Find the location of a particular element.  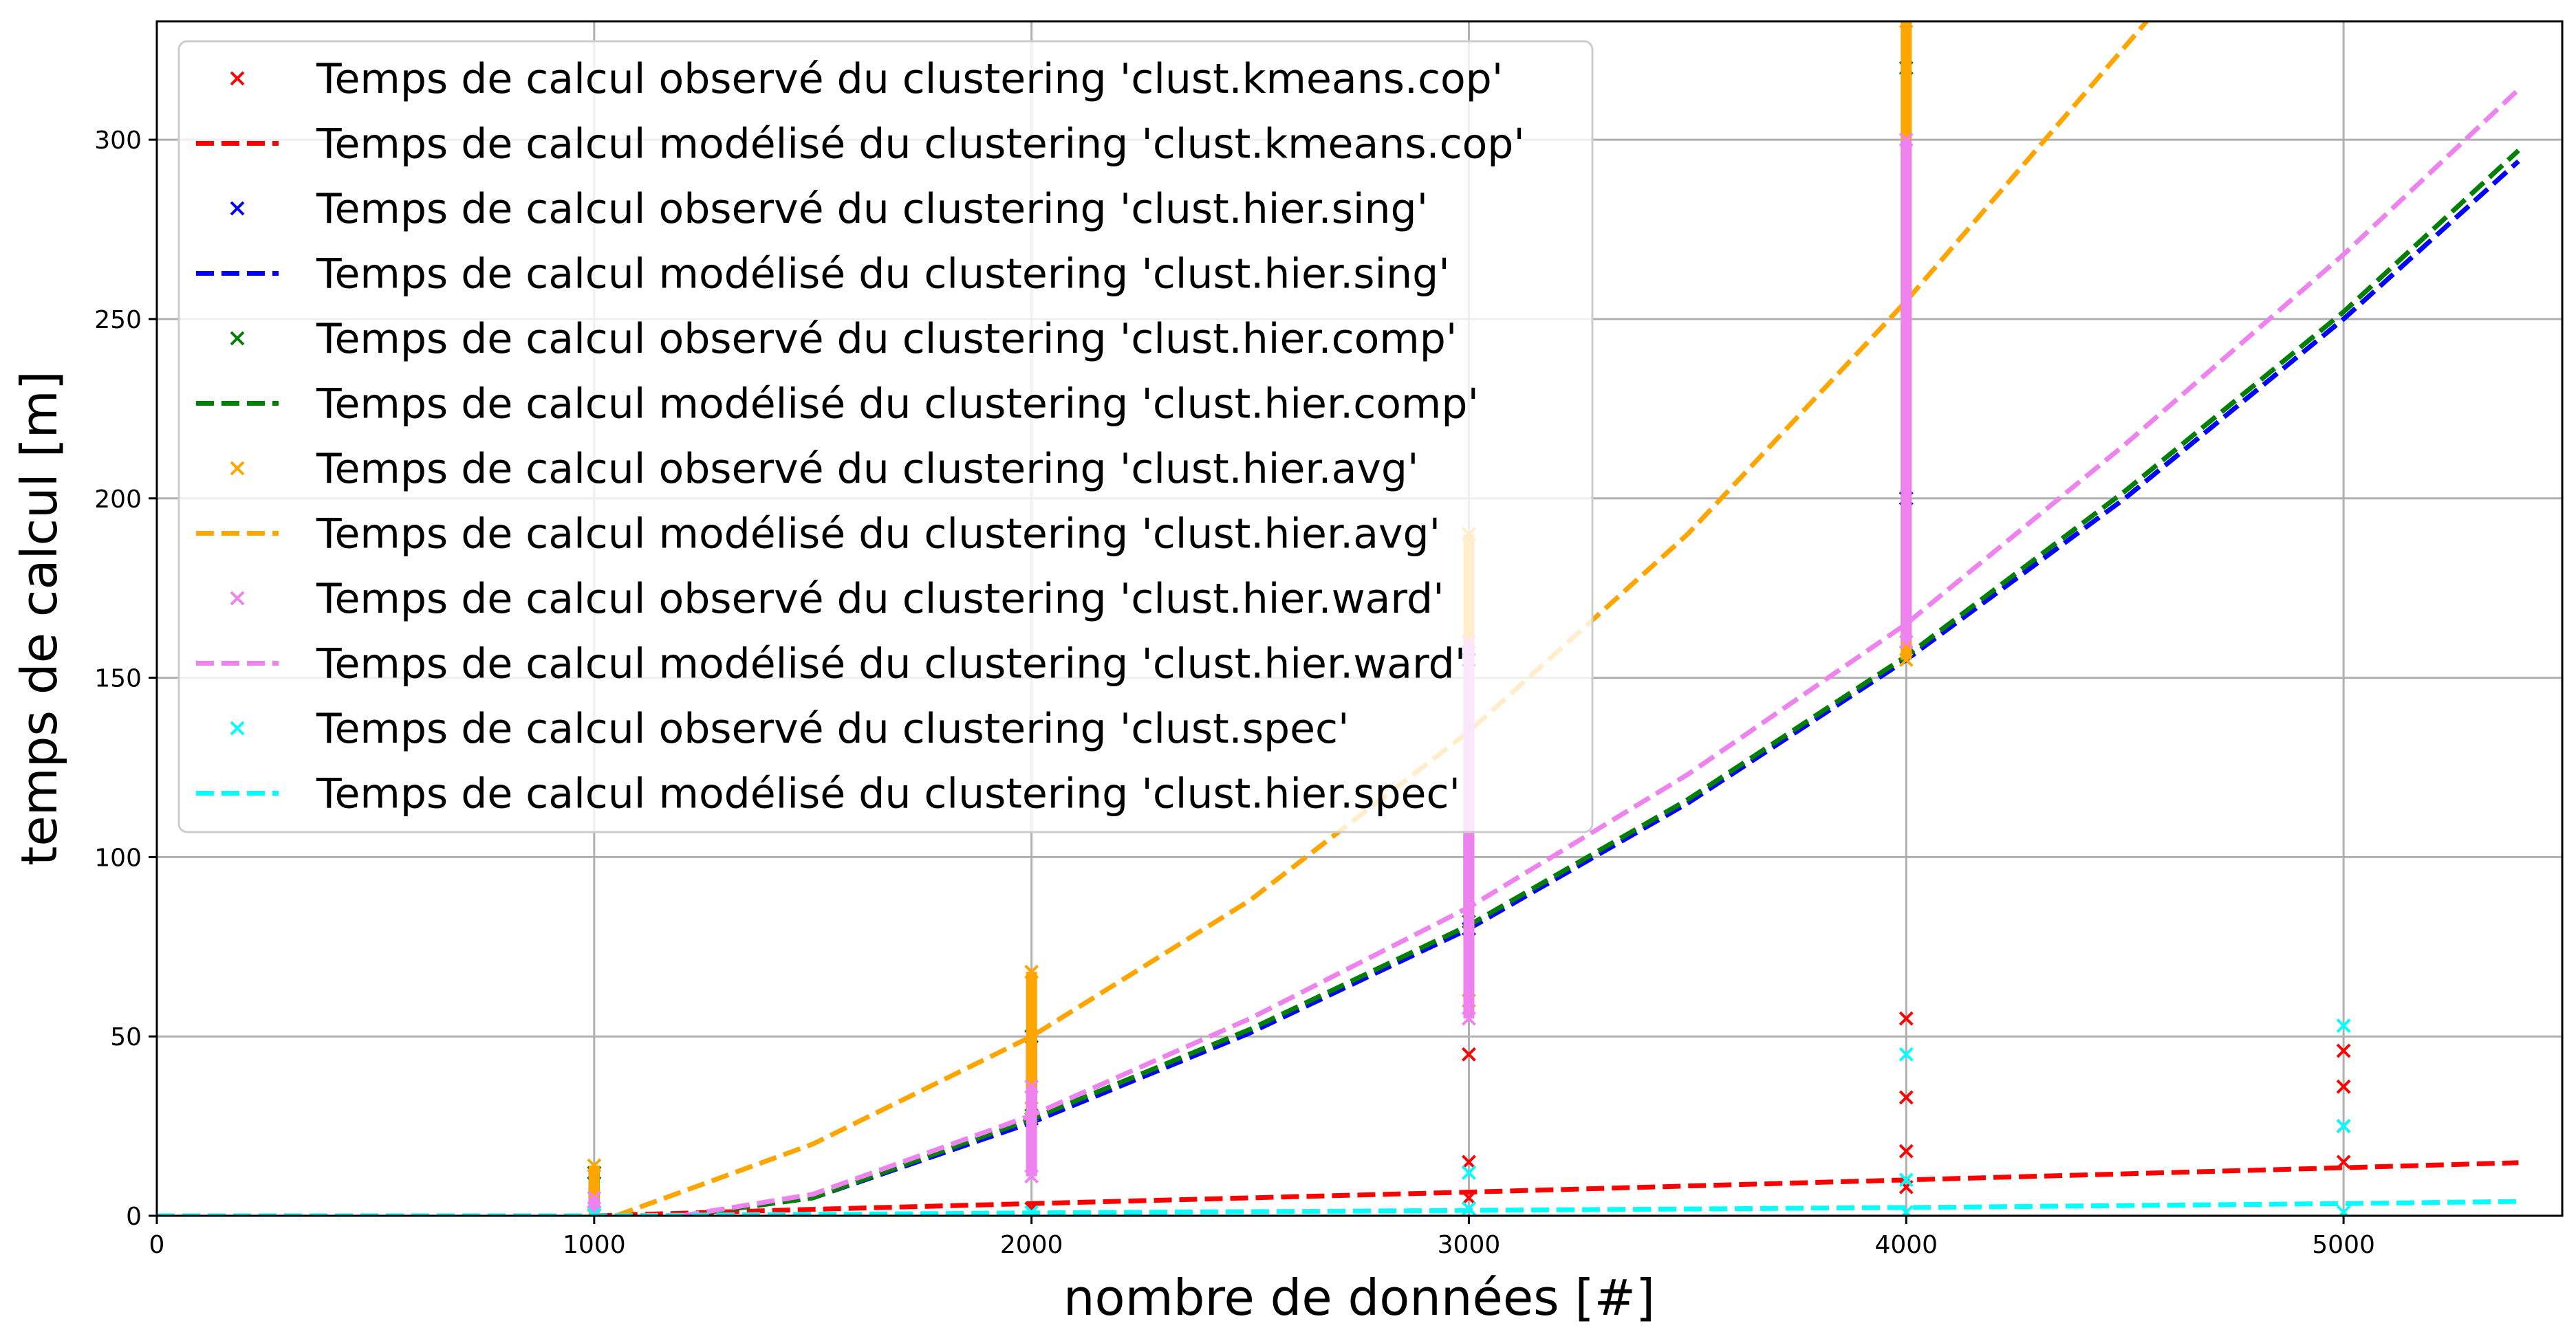

x-tick-label: 2000 is located at coordinates (1031, 1245).